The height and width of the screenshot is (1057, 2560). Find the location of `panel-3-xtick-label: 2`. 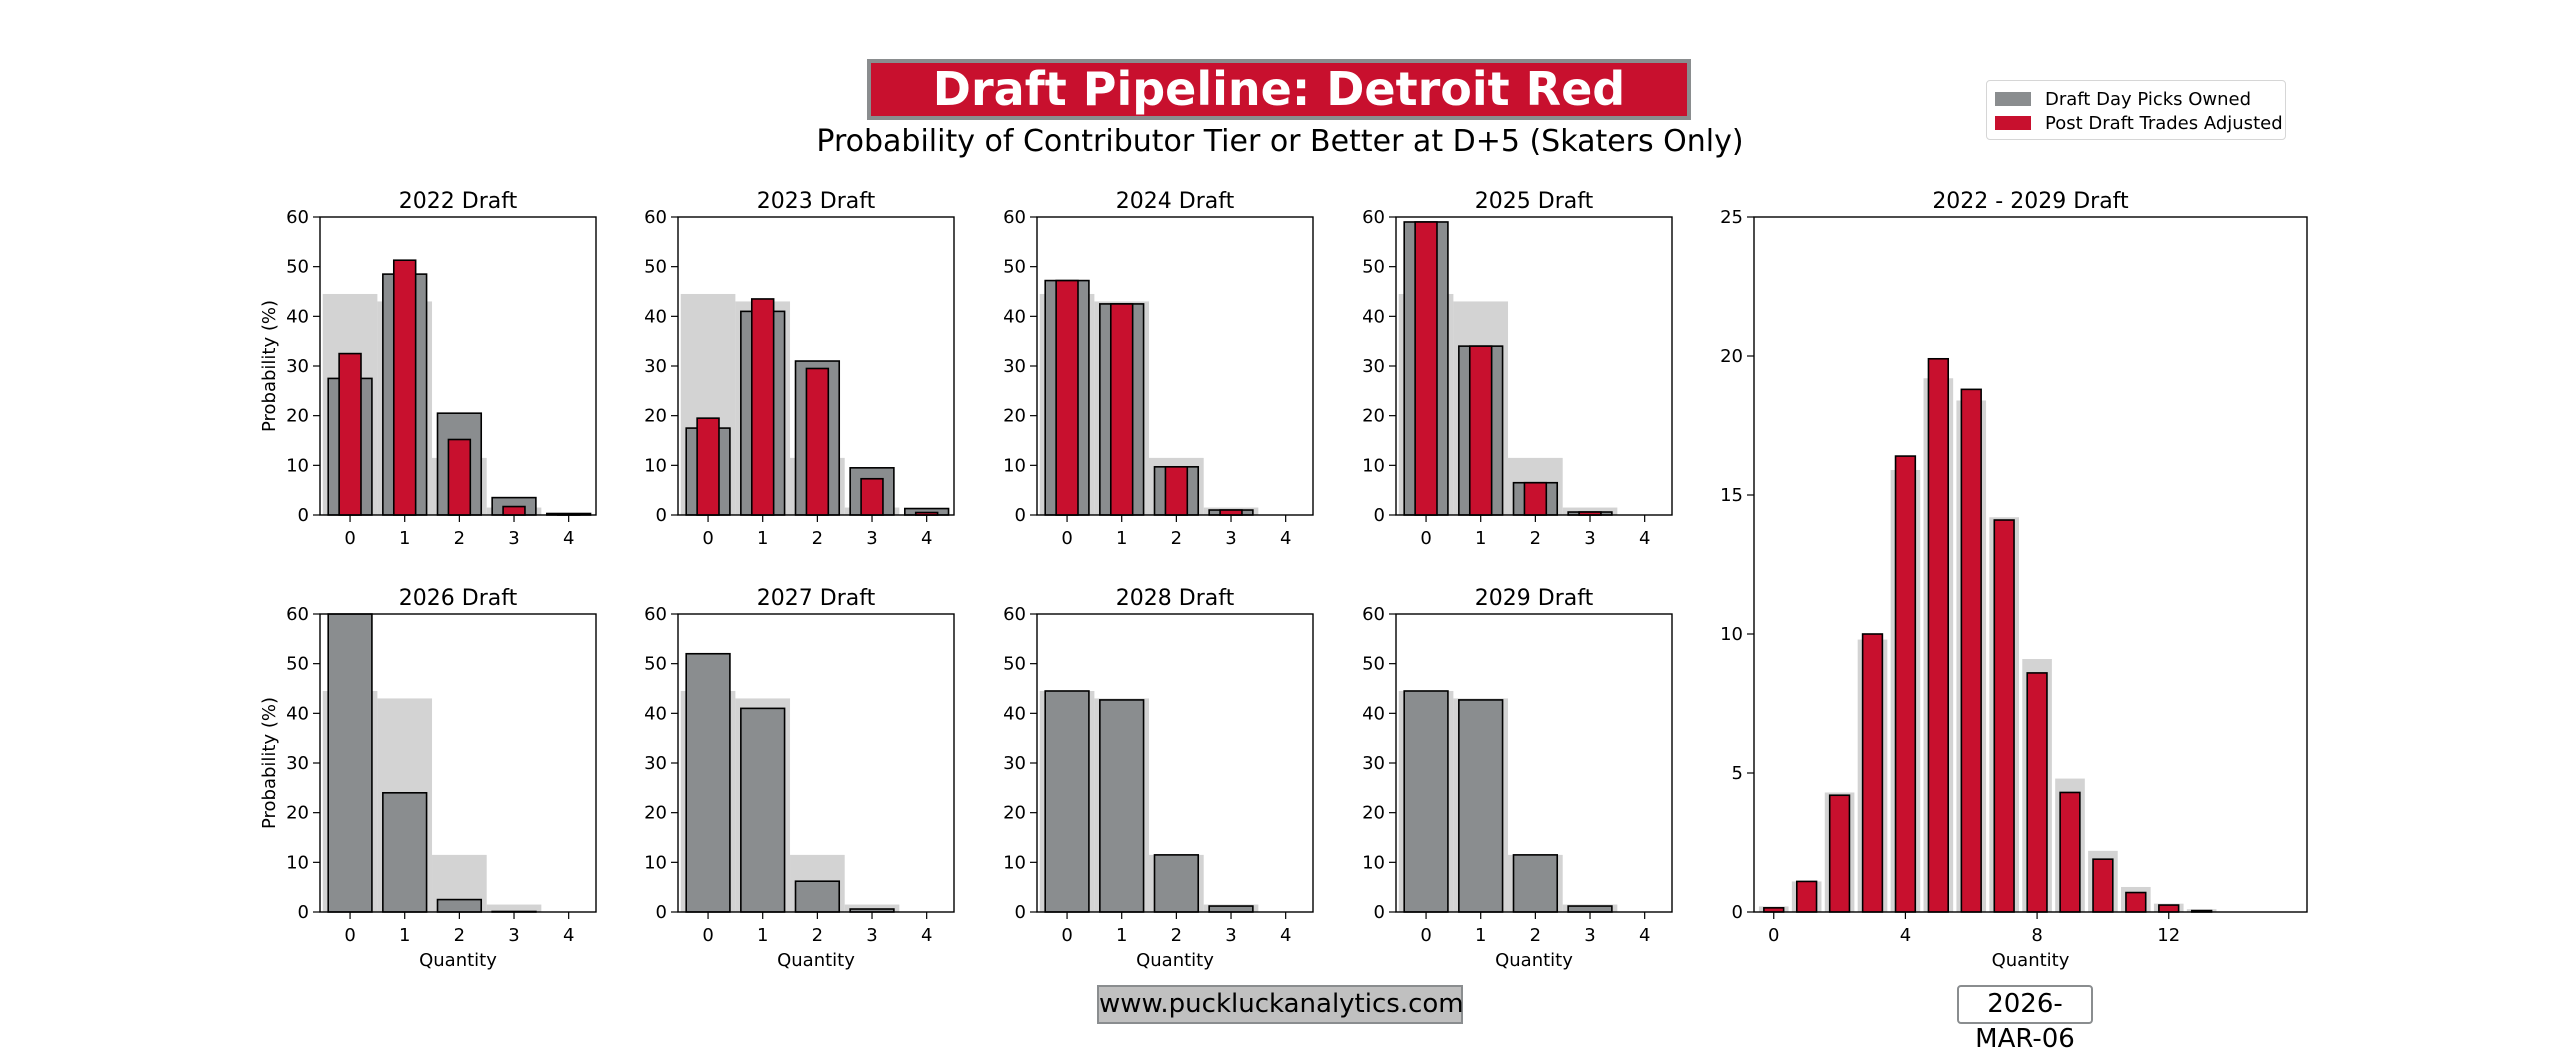

panel-3-xtick-label: 2 is located at coordinates (1176, 538).